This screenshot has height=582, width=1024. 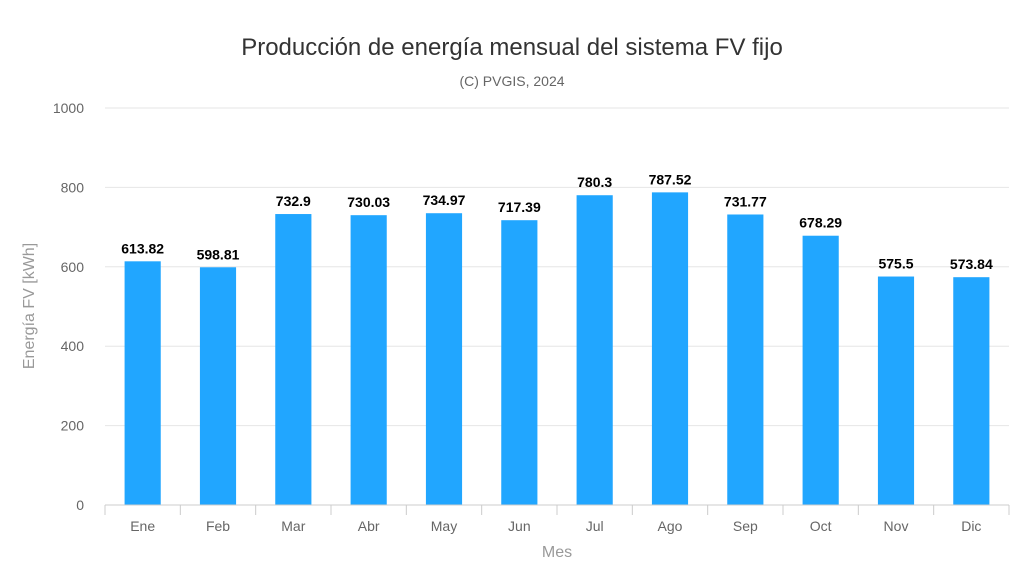 What do you see at coordinates (73, 426) in the screenshot?
I see `y-tick-label: 200` at bounding box center [73, 426].